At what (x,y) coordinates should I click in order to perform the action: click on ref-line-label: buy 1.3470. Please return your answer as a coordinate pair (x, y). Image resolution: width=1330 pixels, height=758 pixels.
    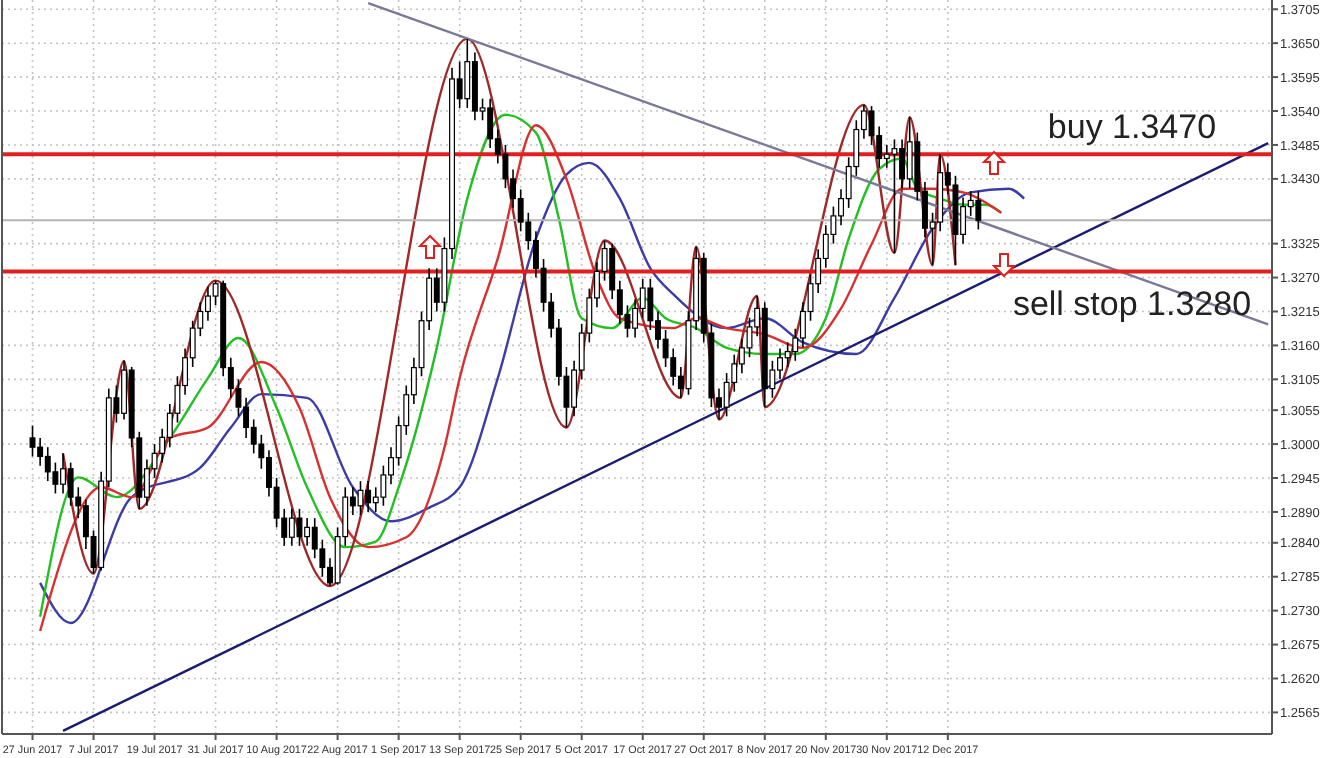
    Looking at the image, I should click on (1132, 127).